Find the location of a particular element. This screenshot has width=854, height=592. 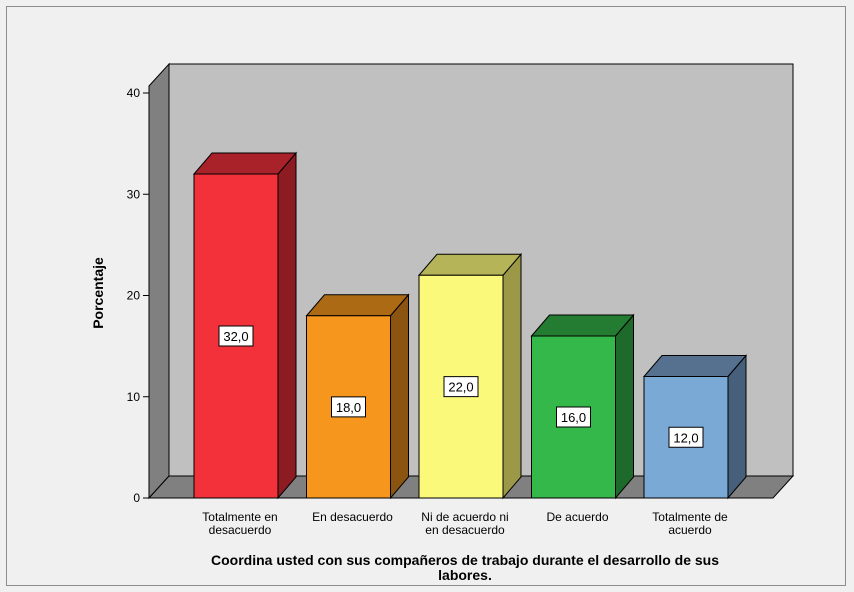

y-tick-label: 30 is located at coordinates (134, 194).